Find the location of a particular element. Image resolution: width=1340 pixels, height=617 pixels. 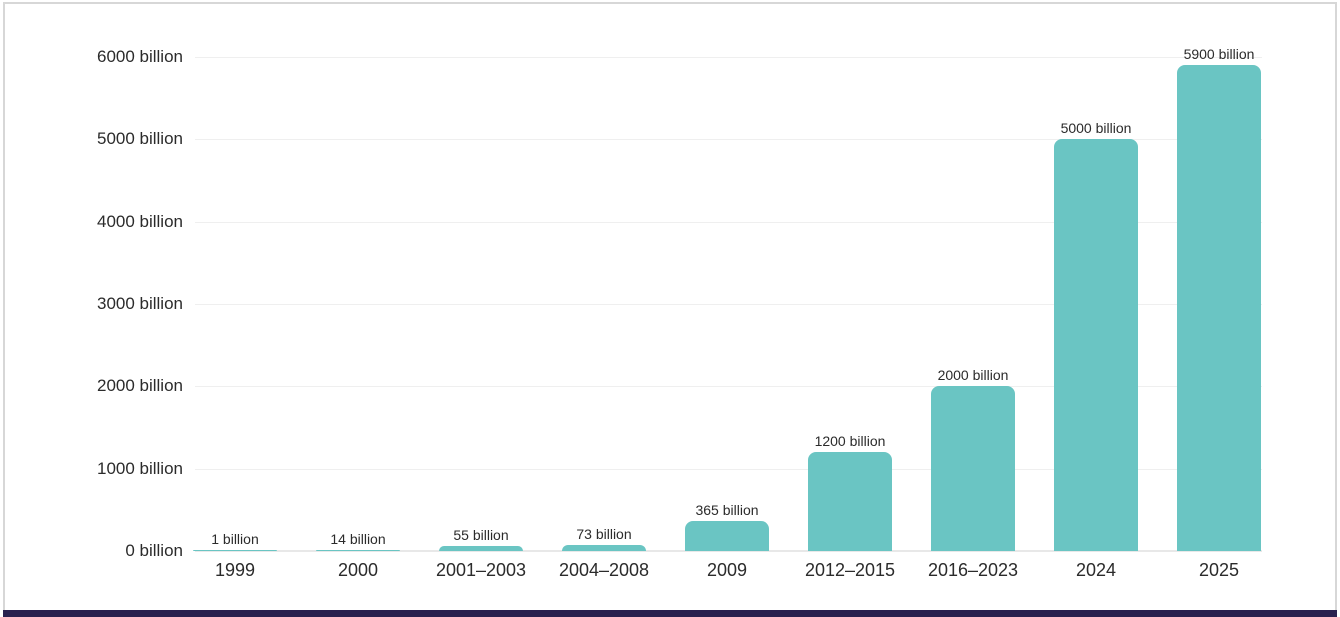

x-axis-label: 2009 is located at coordinates (727, 570).